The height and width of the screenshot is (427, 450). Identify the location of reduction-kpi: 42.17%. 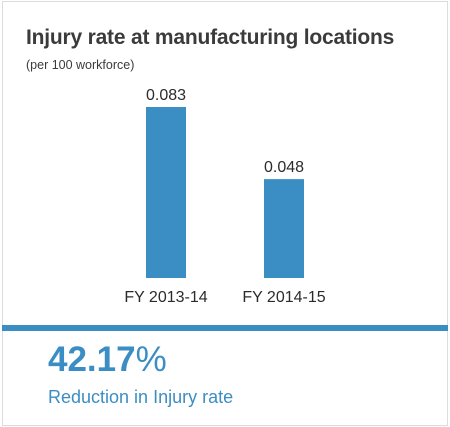
(107, 360).